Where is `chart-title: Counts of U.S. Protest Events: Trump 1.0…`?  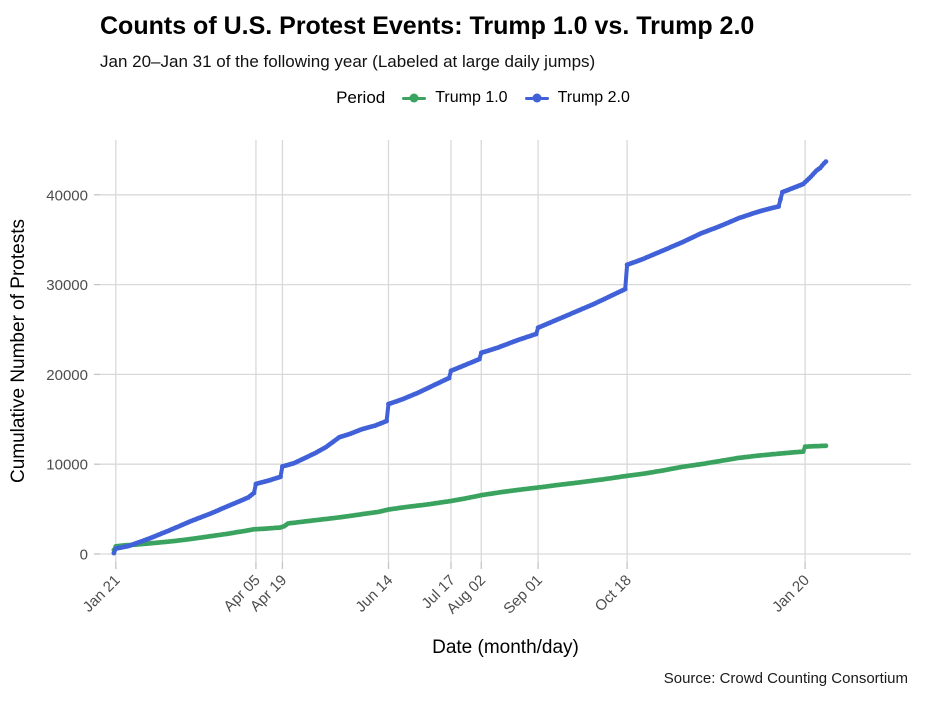 chart-title: Counts of U.S. Protest Events: Trump 1.0… is located at coordinates (427, 26).